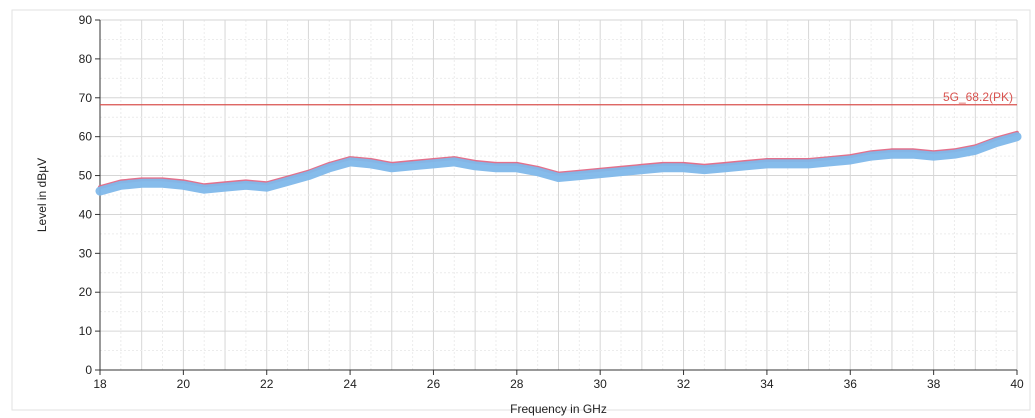 This screenshot has width=1035, height=418. Describe the element at coordinates (267, 384) in the screenshot. I see `x-tick-label: 22` at that location.